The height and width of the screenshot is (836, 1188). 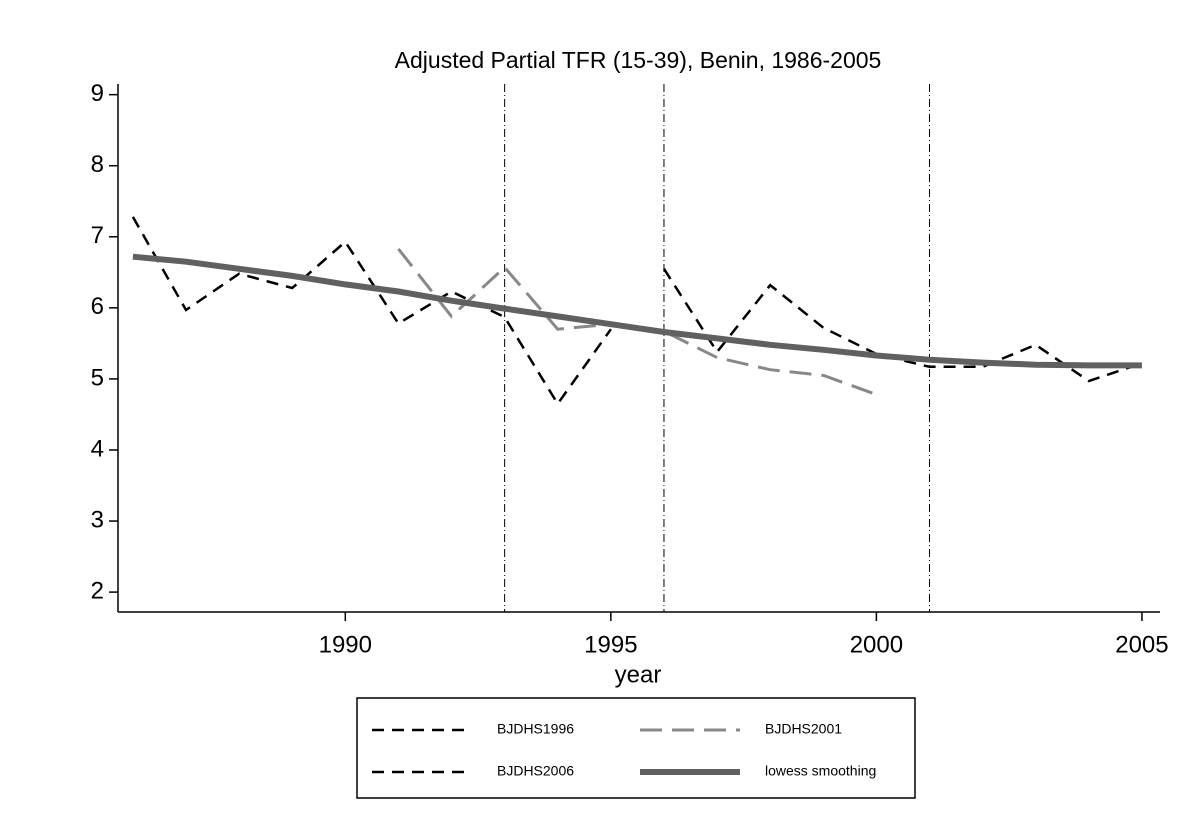 What do you see at coordinates (97, 519) in the screenshot?
I see `y-tick-label: 3` at bounding box center [97, 519].